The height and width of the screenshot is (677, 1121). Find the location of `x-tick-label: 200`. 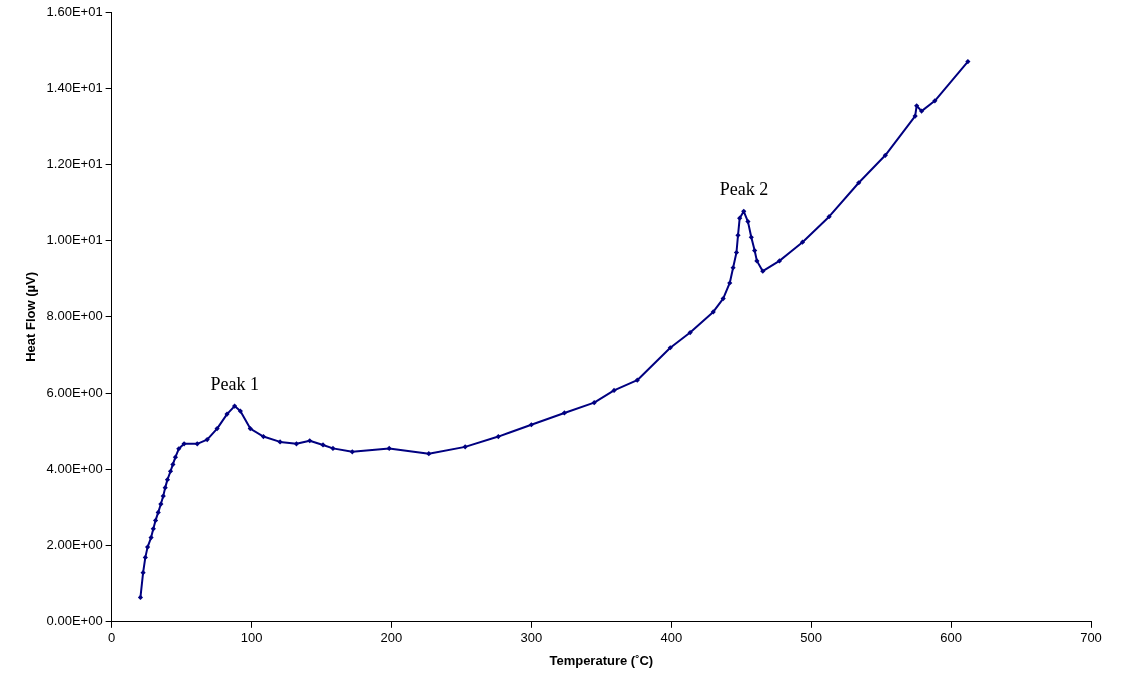

x-tick-label: 200 is located at coordinates (391, 638).